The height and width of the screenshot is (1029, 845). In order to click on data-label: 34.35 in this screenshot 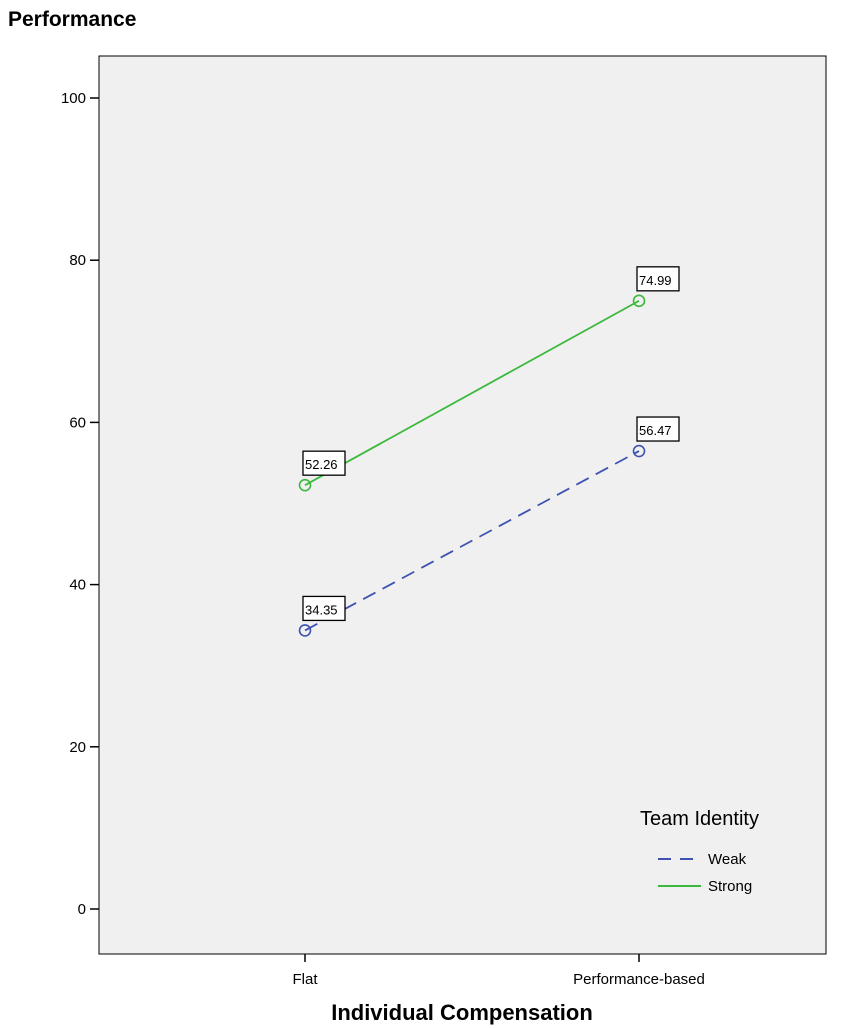, I will do `click(324, 608)`.